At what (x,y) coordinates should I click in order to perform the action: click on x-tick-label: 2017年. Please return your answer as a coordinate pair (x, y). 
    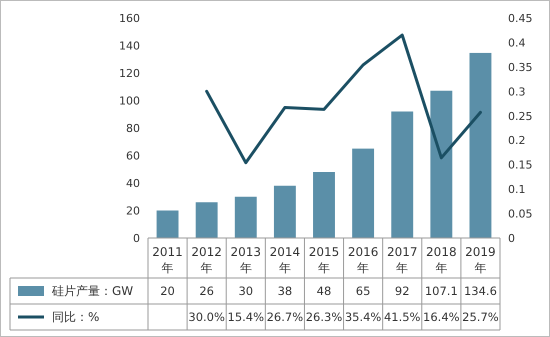
    Looking at the image, I should click on (402, 260).